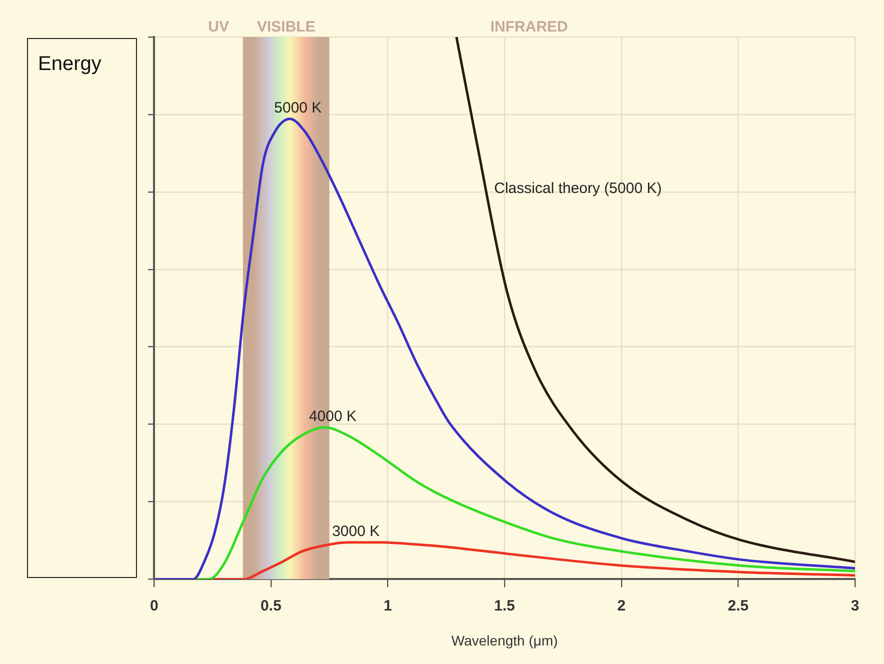 The height and width of the screenshot is (664, 884). What do you see at coordinates (388, 605) in the screenshot?
I see `x-tick-label: 1` at bounding box center [388, 605].